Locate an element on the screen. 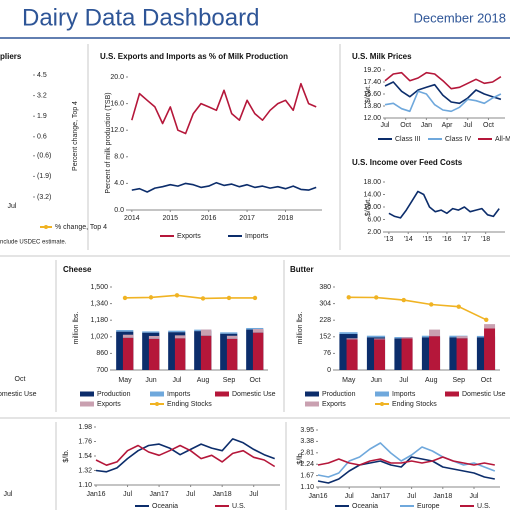 The width and height of the screenshot is (510, 510). x-tick-label: Jun is located at coordinates (150, 380).